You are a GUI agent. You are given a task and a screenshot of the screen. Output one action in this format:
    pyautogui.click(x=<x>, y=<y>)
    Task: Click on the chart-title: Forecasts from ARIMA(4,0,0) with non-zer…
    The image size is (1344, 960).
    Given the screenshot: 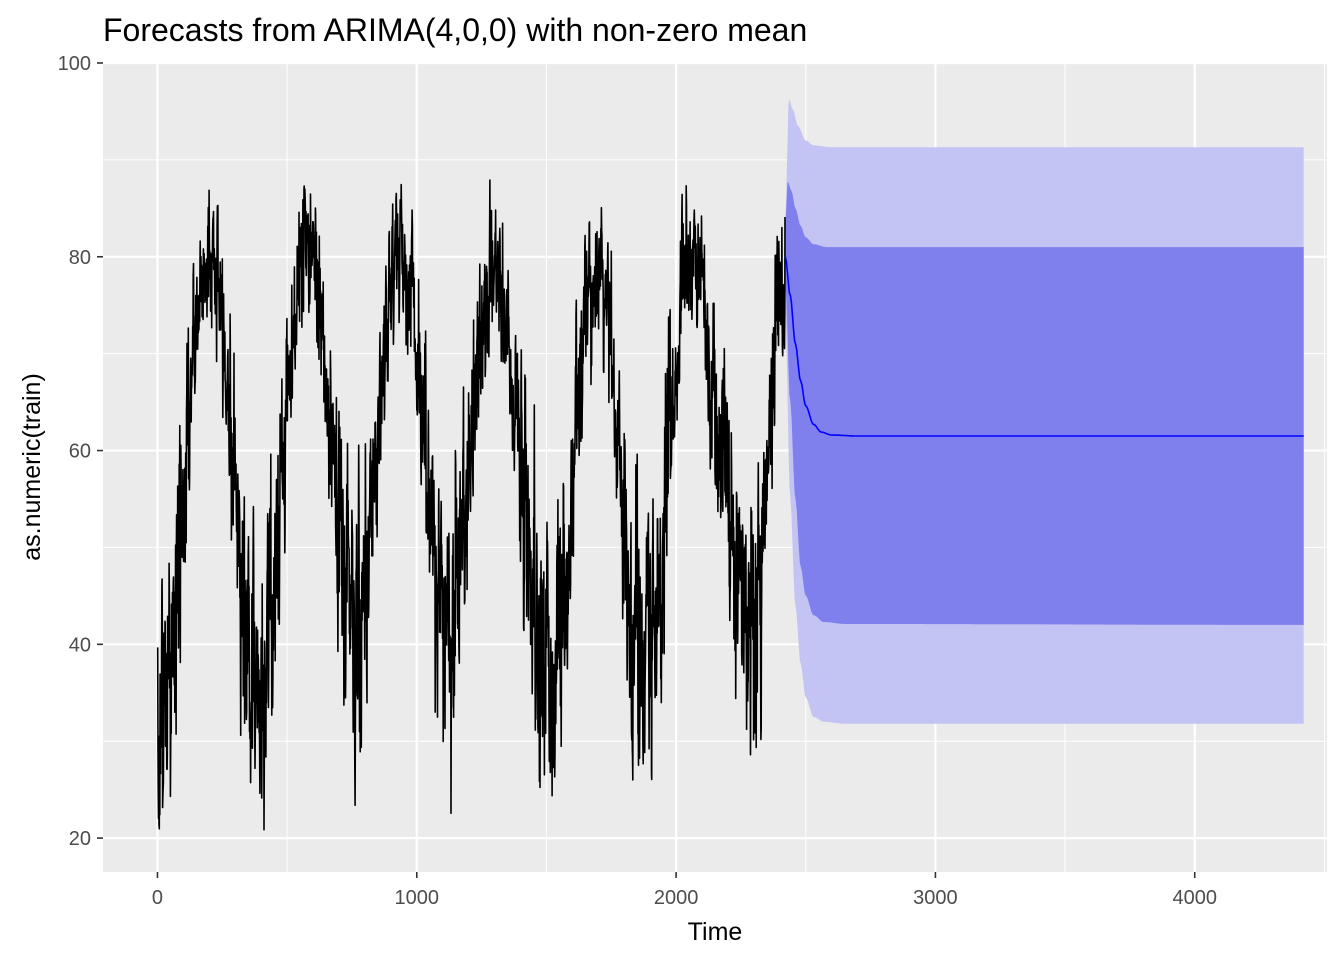 What is the action you would take?
    pyautogui.click(x=455, y=30)
    